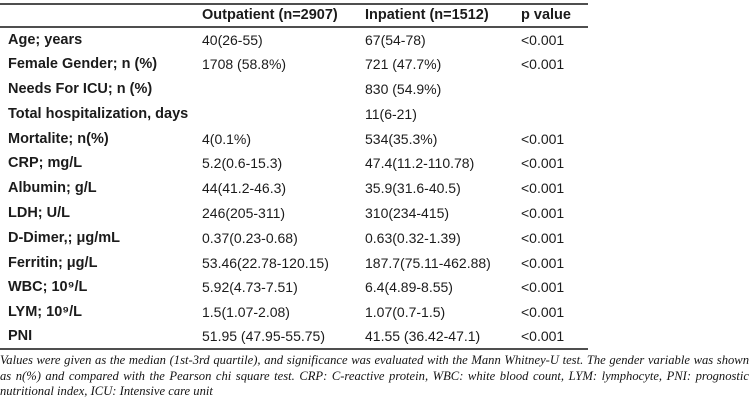 Image resolution: width=749 pixels, height=406 pixels. Describe the element at coordinates (227, 138) in the screenshot. I see `outpatient-value-cell: 4(0.1%)` at that location.